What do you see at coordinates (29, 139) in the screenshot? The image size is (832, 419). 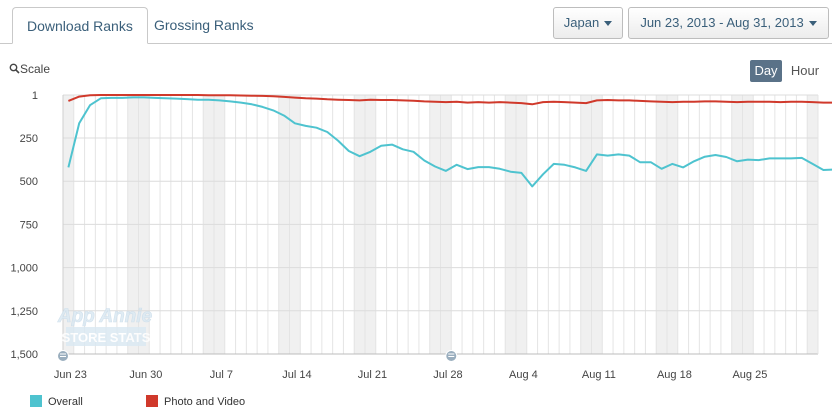 I see `y-tick-label: 250` at bounding box center [29, 139].